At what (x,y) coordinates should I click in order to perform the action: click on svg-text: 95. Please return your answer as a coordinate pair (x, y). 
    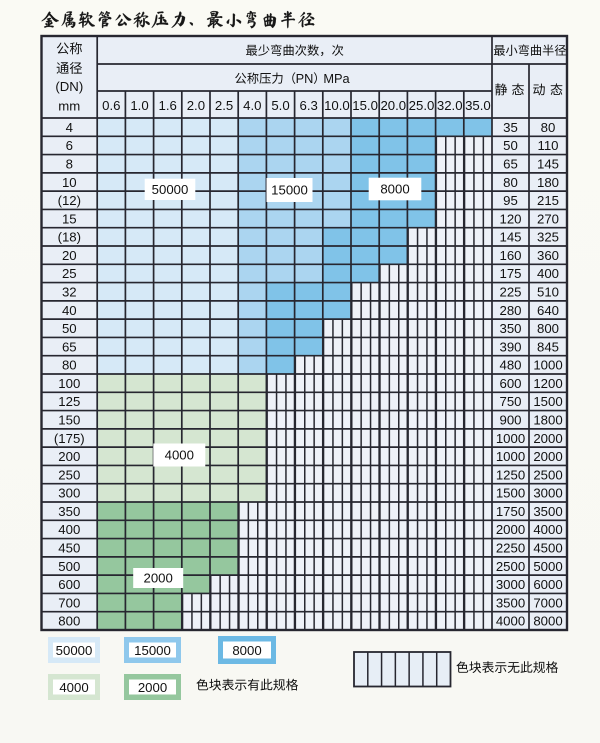
    Looking at the image, I should click on (510, 200).